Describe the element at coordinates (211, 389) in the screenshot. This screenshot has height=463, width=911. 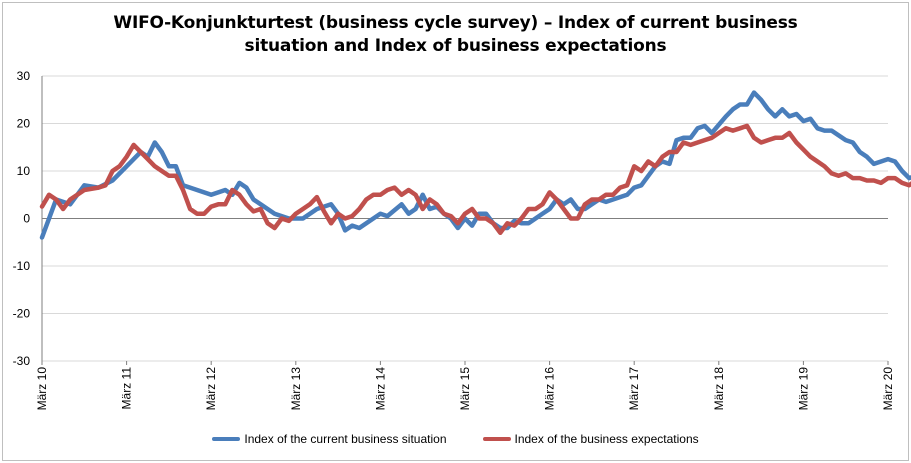
I see `x-tick-label: März 12` at that location.